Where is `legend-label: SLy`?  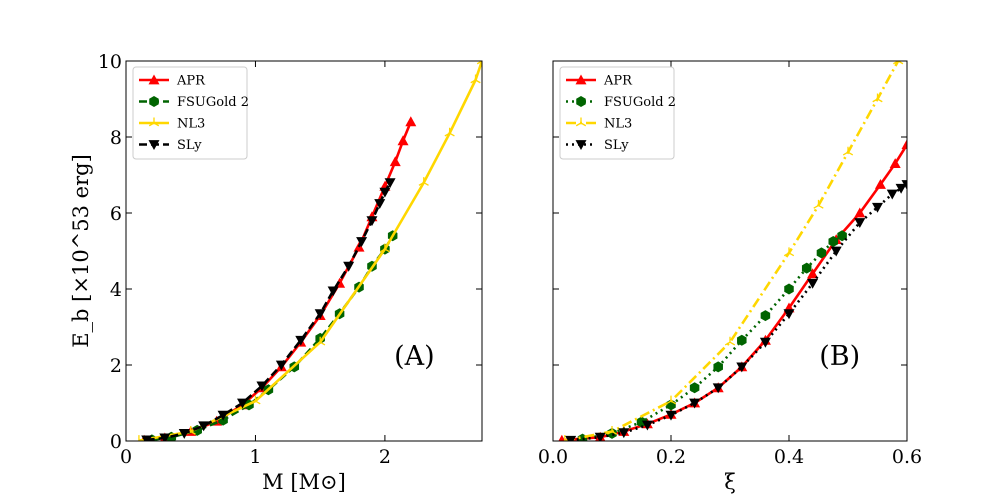
legend-label: SLy is located at coordinates (189, 145).